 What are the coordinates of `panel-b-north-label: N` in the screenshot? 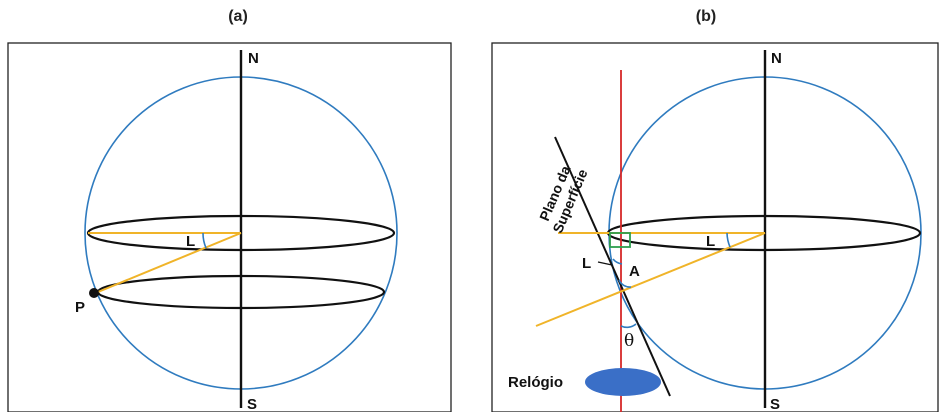 It's located at (776, 58).